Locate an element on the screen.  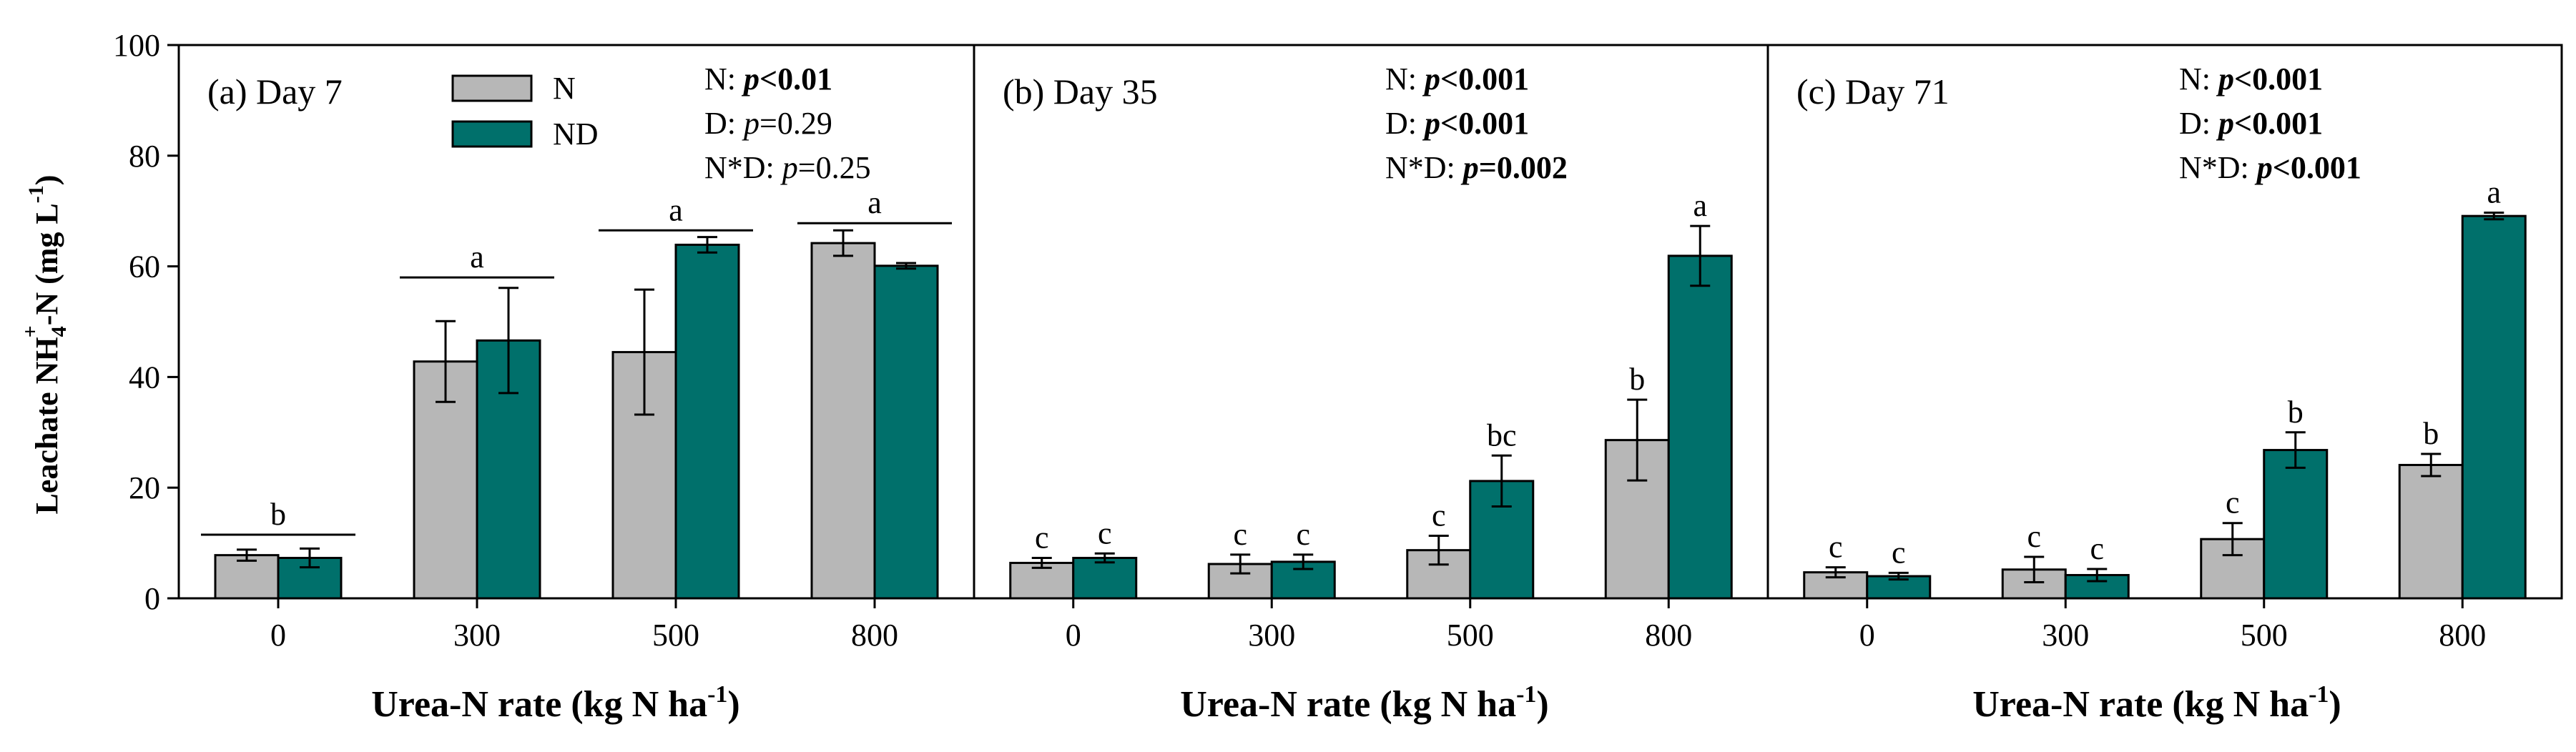
stat-line: N*D: p=0.25 is located at coordinates (788, 167).